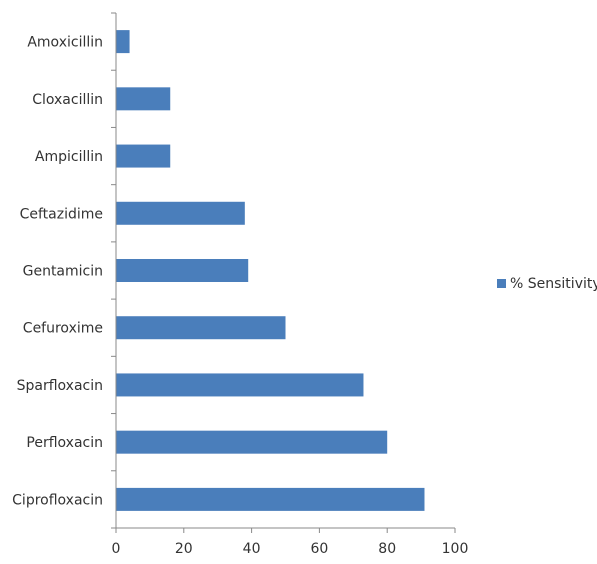  What do you see at coordinates (387, 549) in the screenshot?
I see `x-tick-label: 80` at bounding box center [387, 549].